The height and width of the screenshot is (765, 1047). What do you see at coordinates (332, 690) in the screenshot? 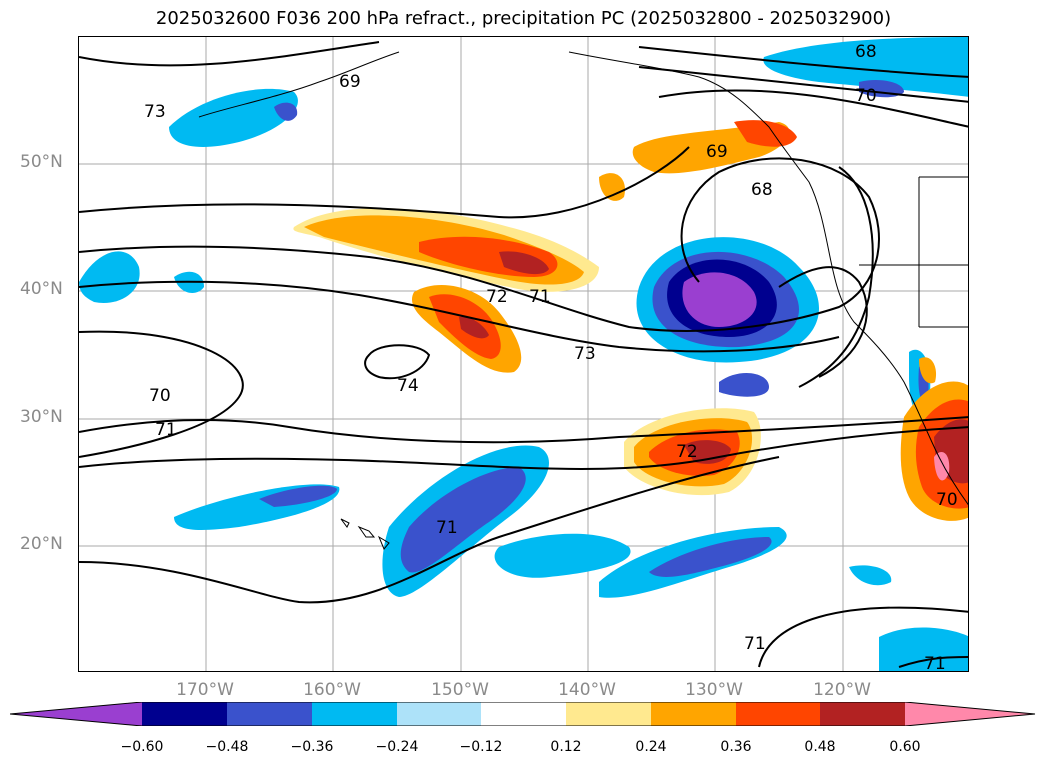
I see `lon-label-160w: 160°W` at bounding box center [332, 690].